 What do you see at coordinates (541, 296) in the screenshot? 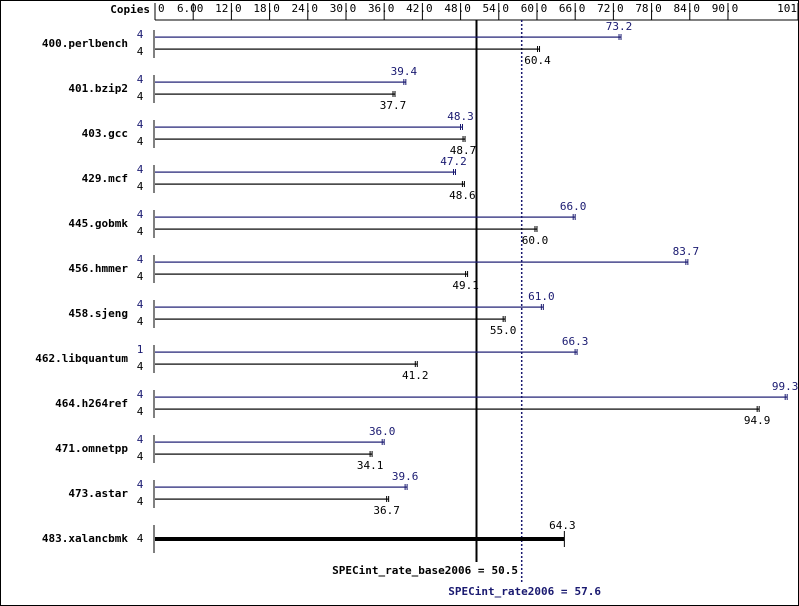
I see `value-label: 61.0` at bounding box center [541, 296].